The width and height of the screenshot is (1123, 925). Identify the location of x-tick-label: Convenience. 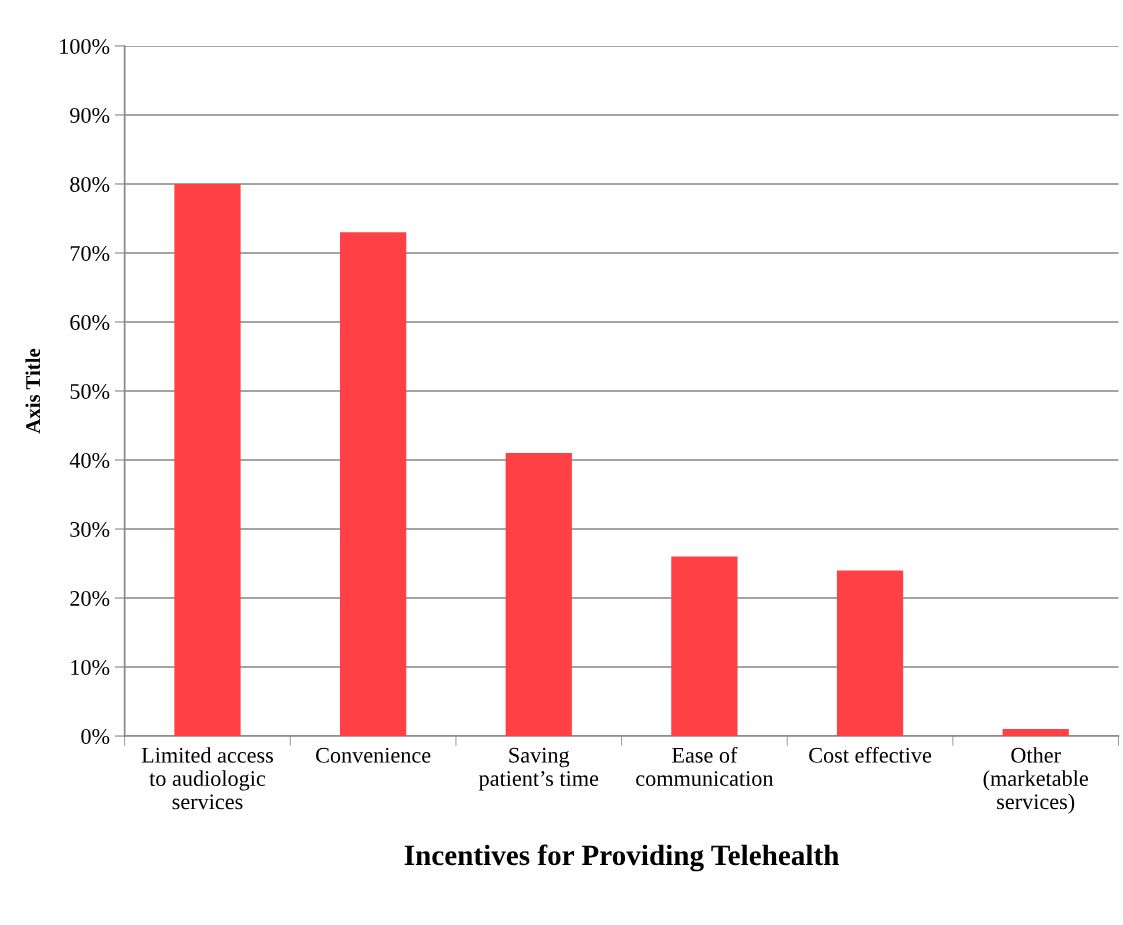
(373, 755).